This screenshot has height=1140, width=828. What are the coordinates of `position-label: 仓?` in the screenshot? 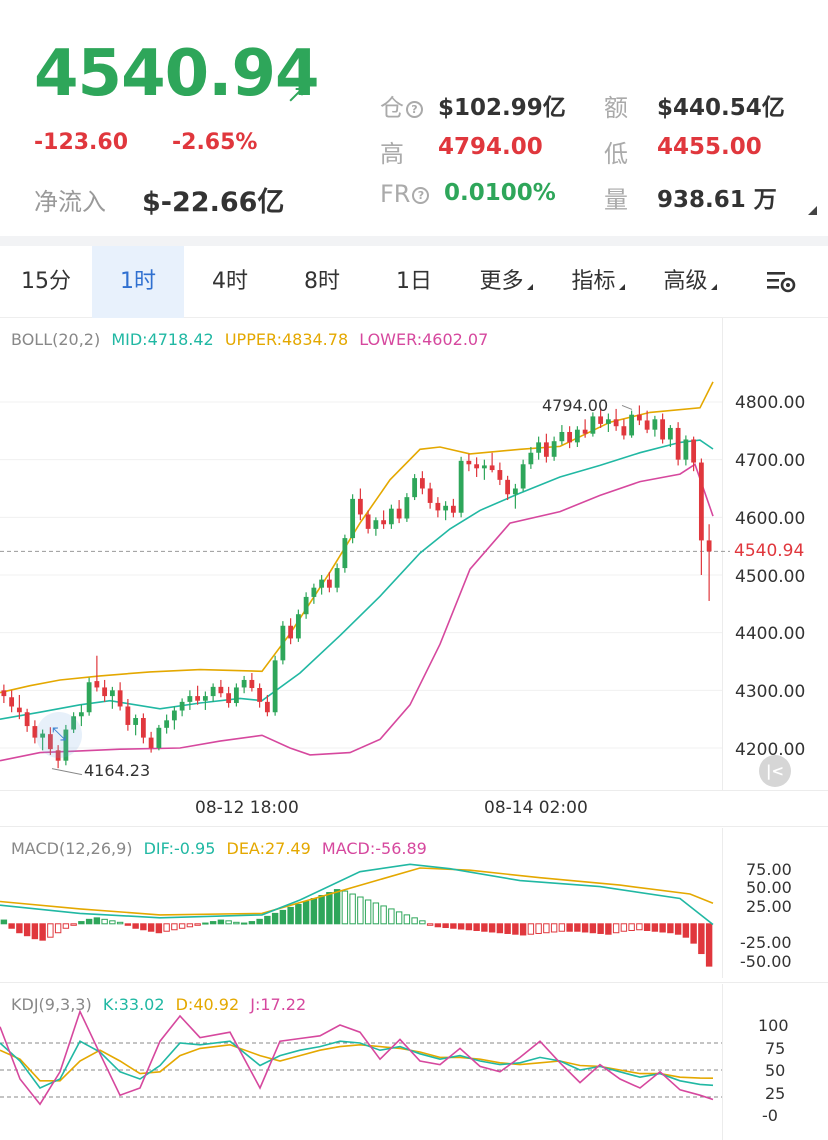 It's located at (401, 105).